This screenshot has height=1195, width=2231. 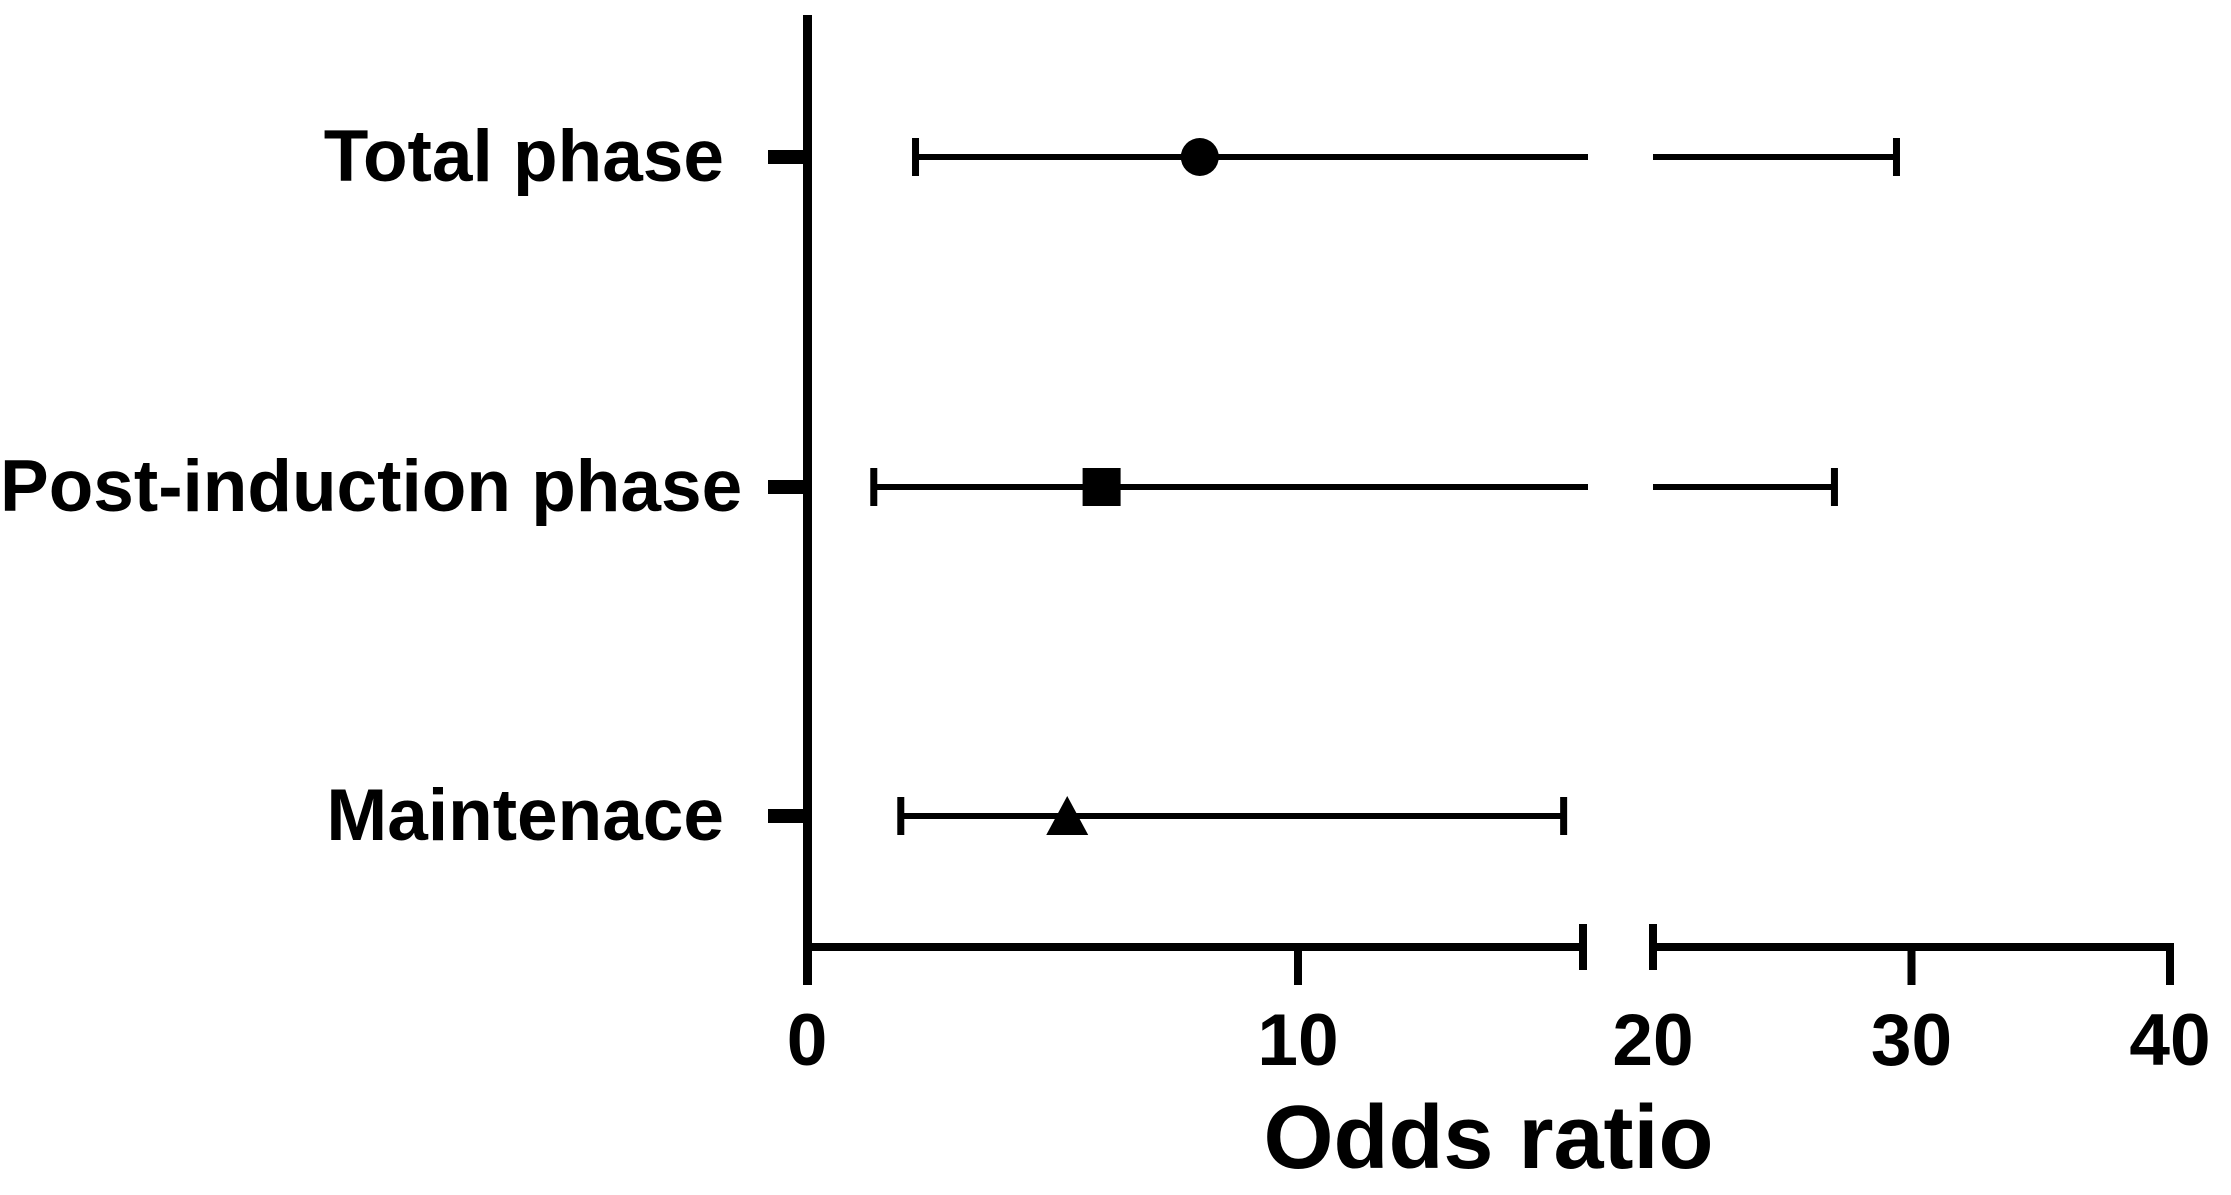 I want to click on y-axis-row-tick-maintenace, so click(x=787, y=816).